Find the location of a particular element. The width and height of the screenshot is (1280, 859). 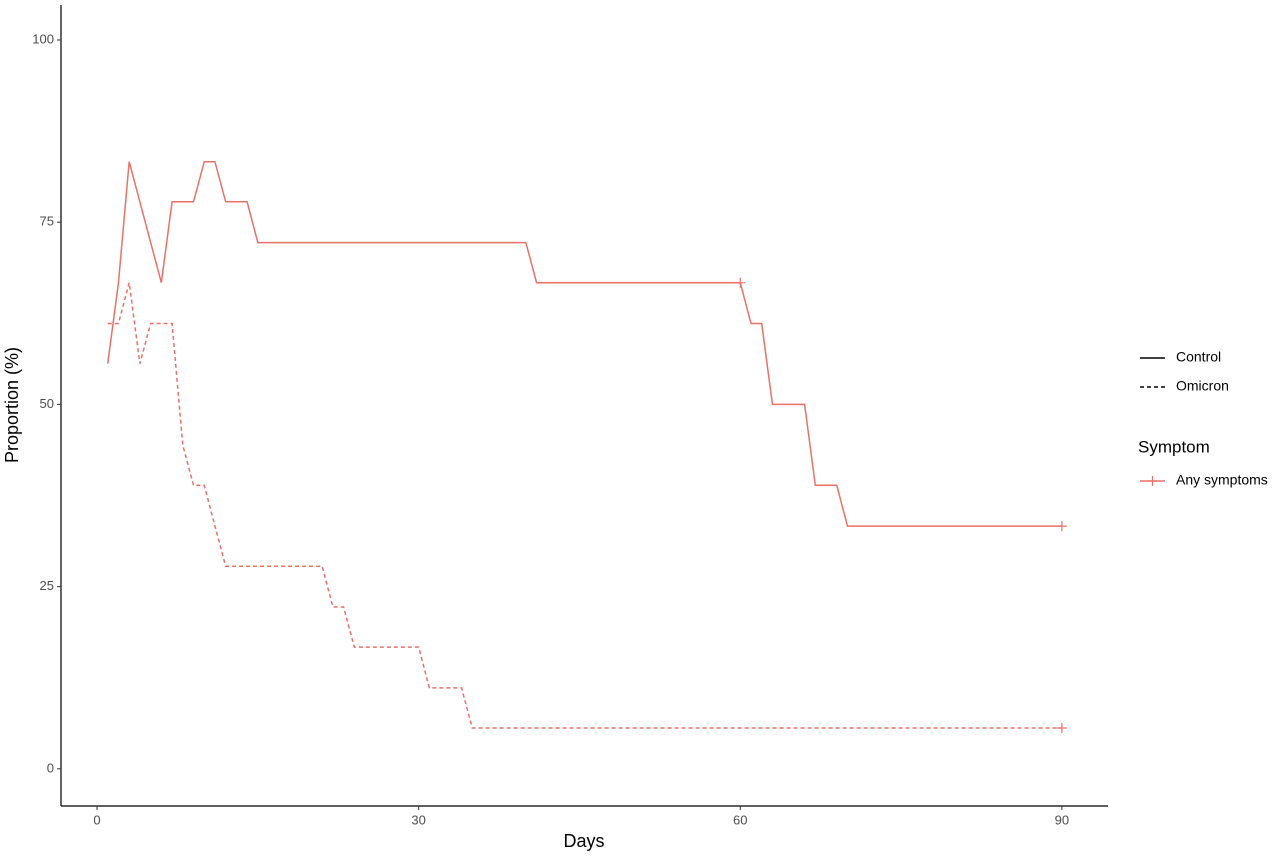

y-tick-label: 75 is located at coordinates (47, 221).